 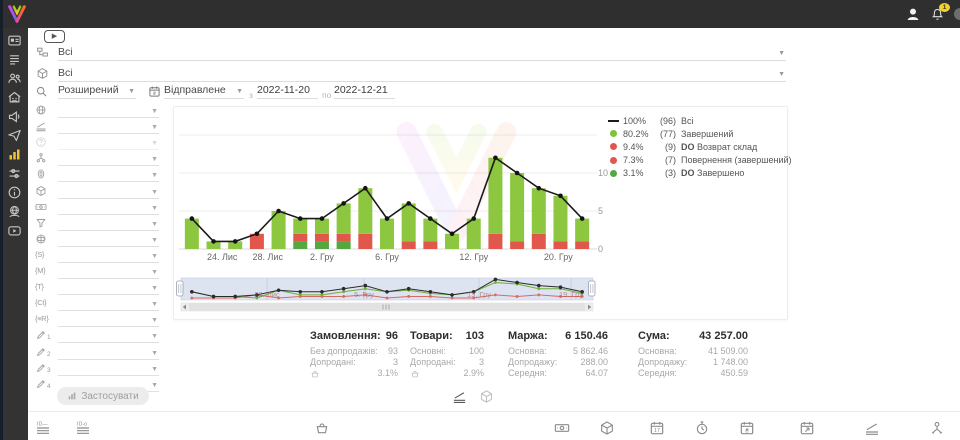 I want to click on toolbar-calendar-date, so click(x=657, y=428).